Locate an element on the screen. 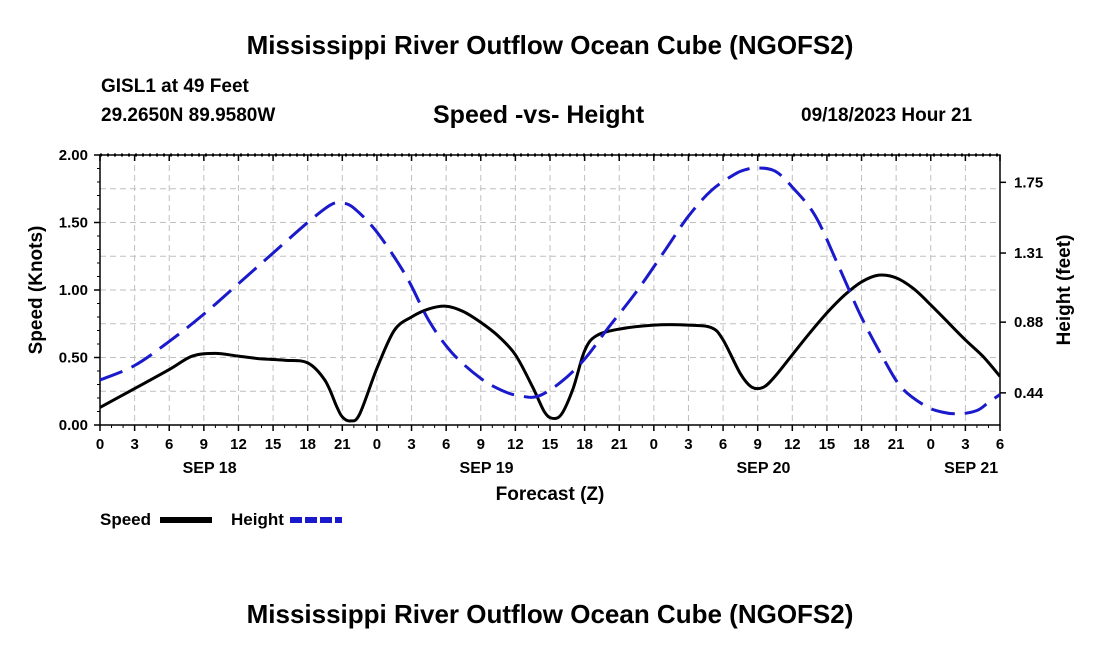 Image resolution: width=1100 pixels, height=650 pixels. y-left-tick-label-3: 1.50 is located at coordinates (73, 223).